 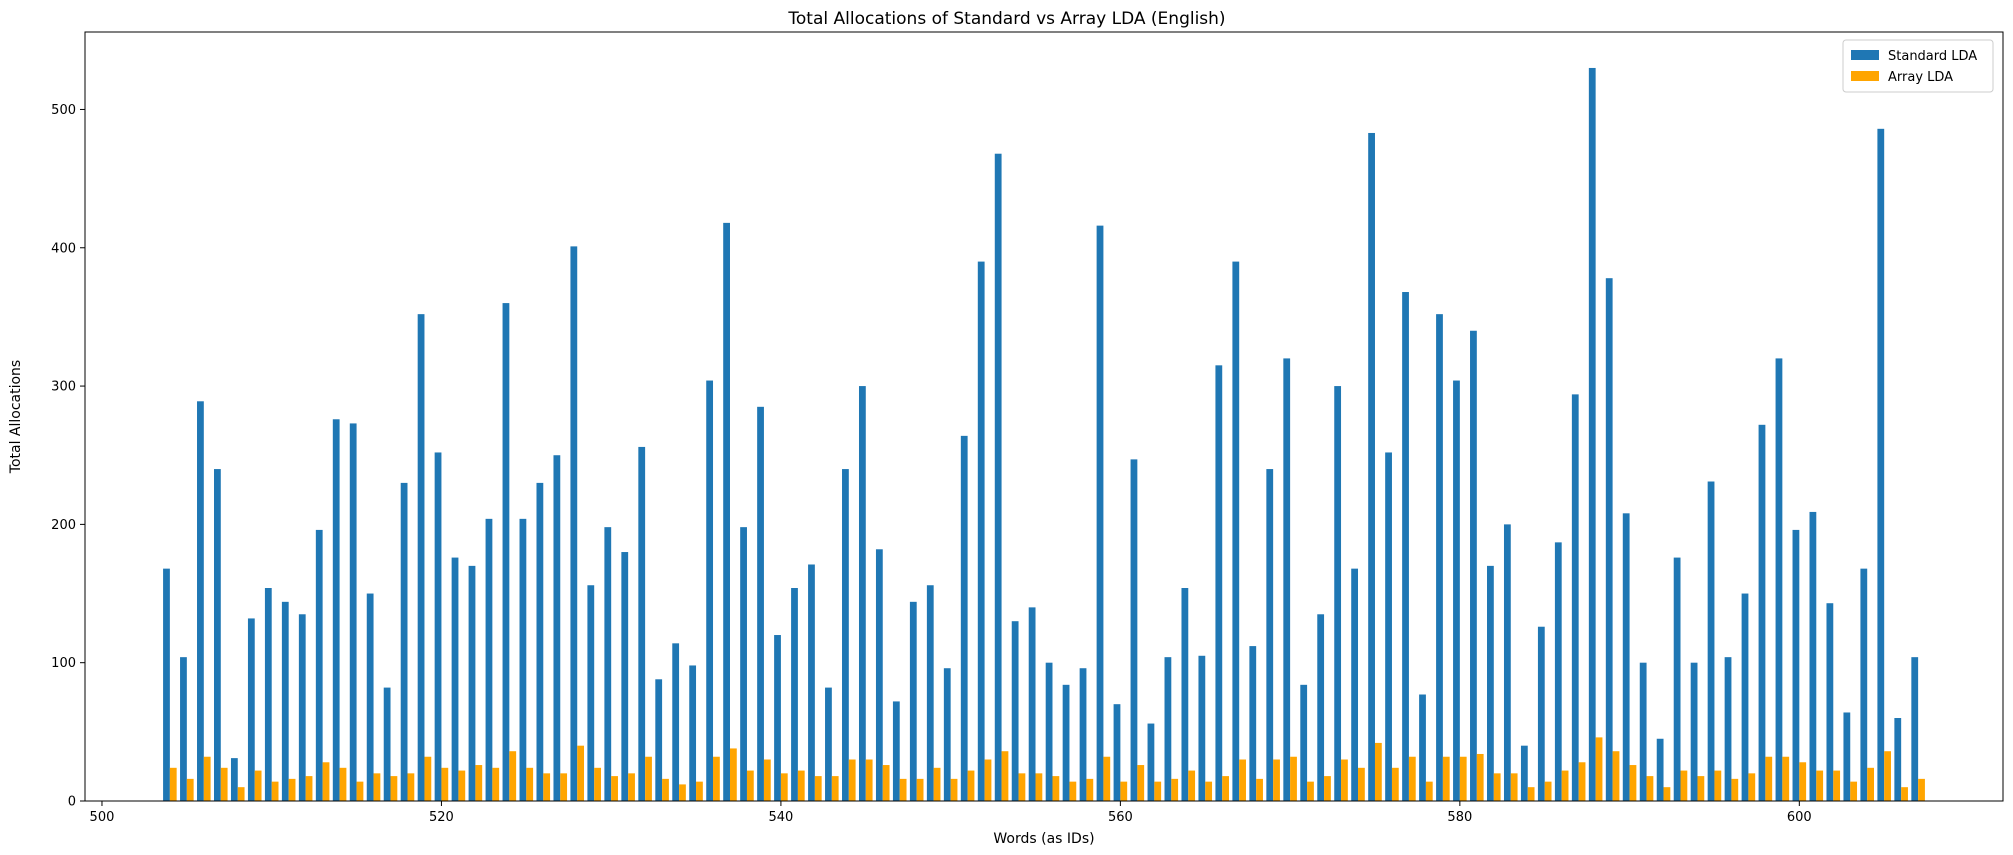 I want to click on y-axis: 0 100 200 300 400 500, so click(x=68, y=456).